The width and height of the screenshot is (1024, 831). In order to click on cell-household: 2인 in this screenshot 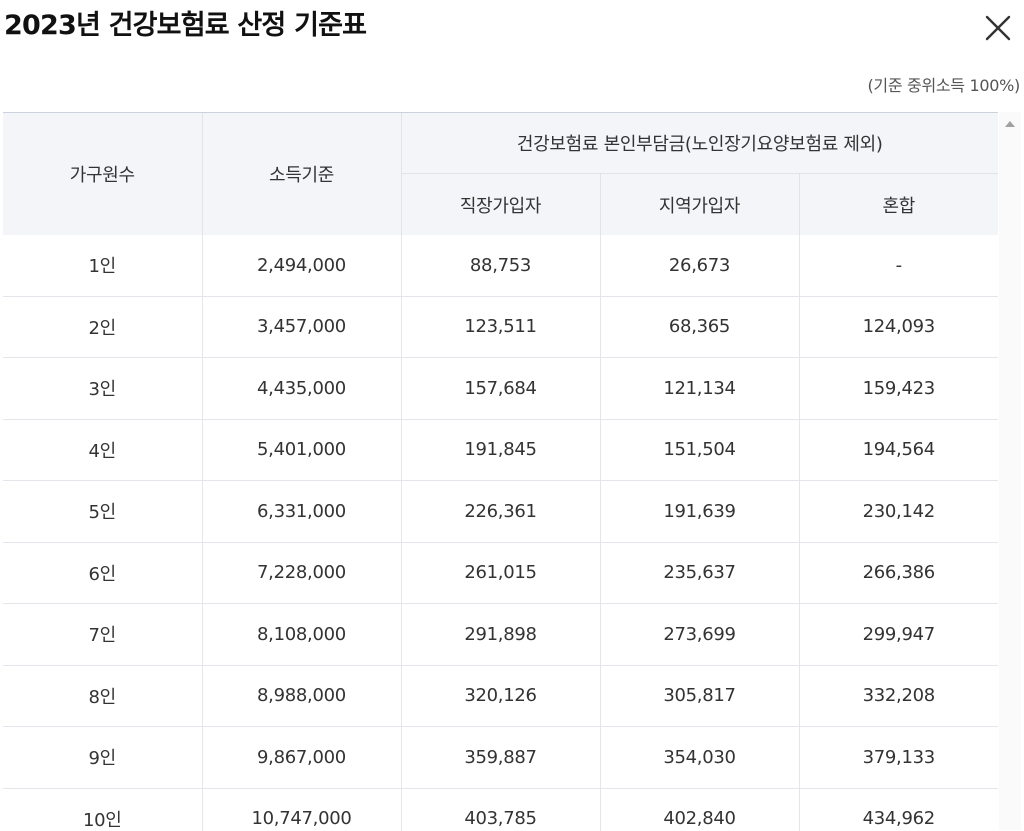, I will do `click(103, 326)`.